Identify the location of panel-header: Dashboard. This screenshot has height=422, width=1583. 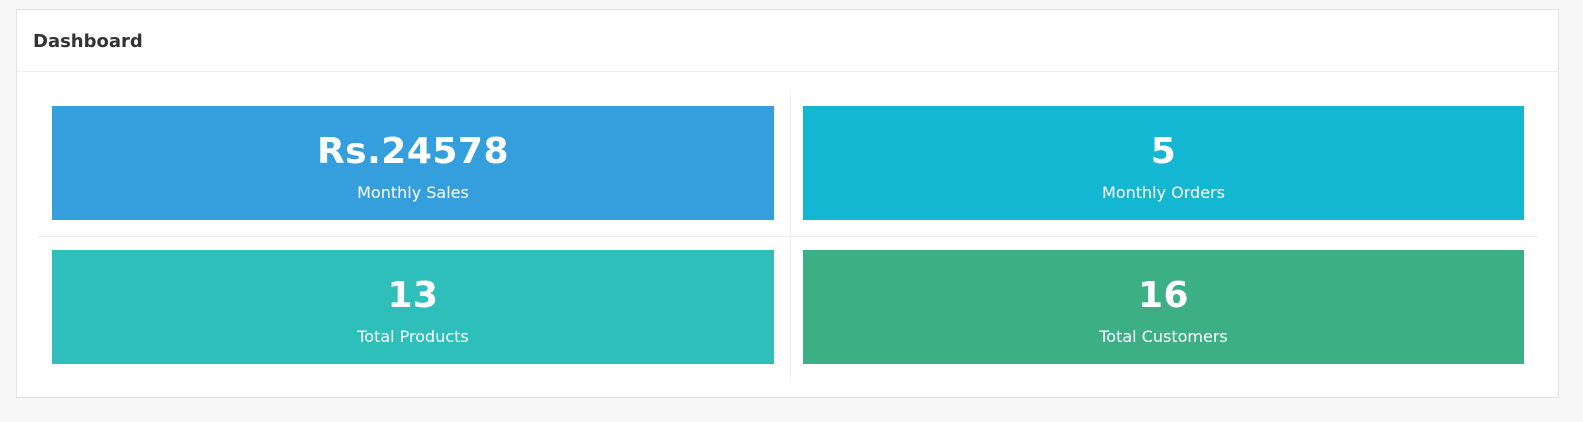
(787, 41).